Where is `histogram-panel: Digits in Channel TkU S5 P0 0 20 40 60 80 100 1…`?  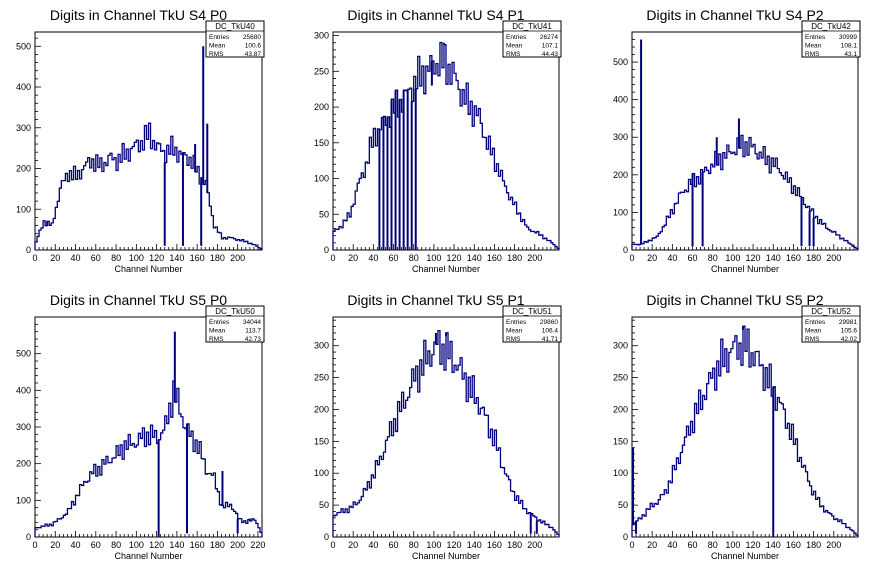 histogram-panel: Digits in Channel TkU S5 P0 0 20 40 60 80 100 1… is located at coordinates (140, 426).